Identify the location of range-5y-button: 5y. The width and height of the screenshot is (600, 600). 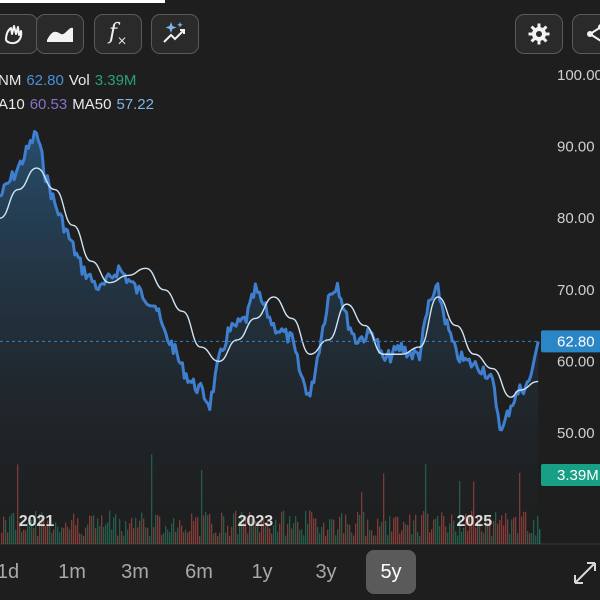
(391, 572).